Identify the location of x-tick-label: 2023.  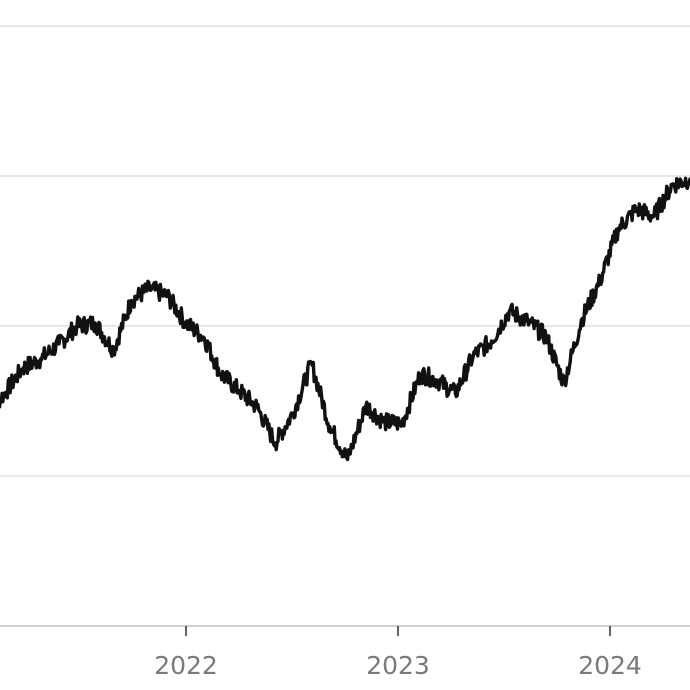
(398, 665).